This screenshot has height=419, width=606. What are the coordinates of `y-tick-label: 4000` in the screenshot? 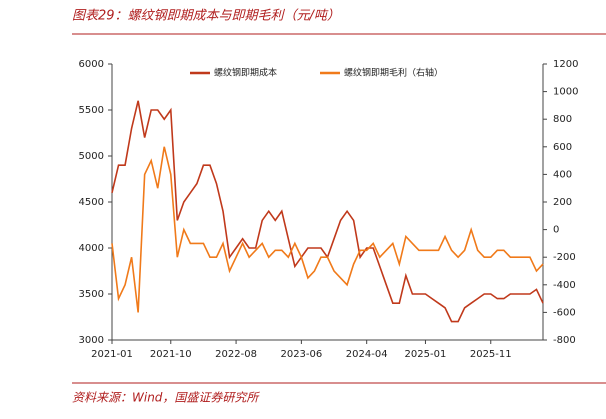 It's located at (91, 248).